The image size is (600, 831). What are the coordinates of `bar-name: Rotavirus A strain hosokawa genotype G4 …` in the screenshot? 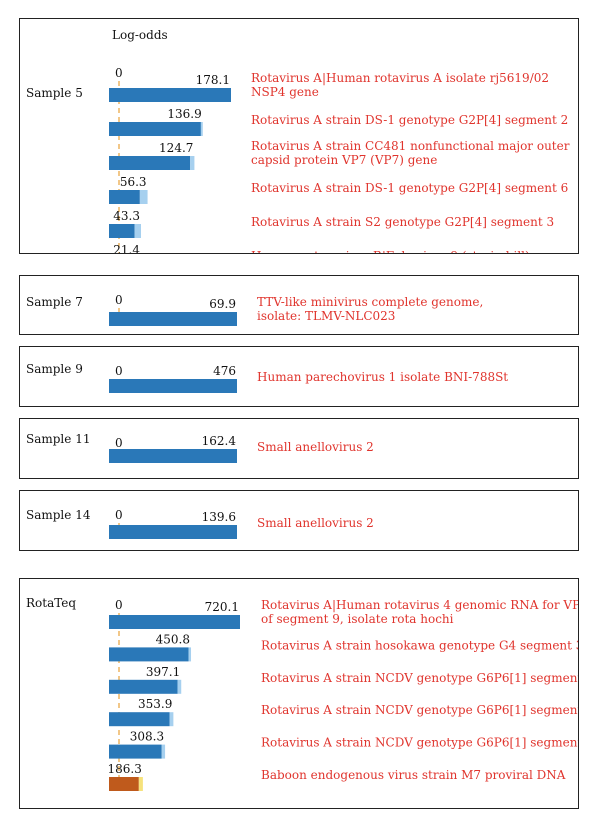 It's located at (419, 645).